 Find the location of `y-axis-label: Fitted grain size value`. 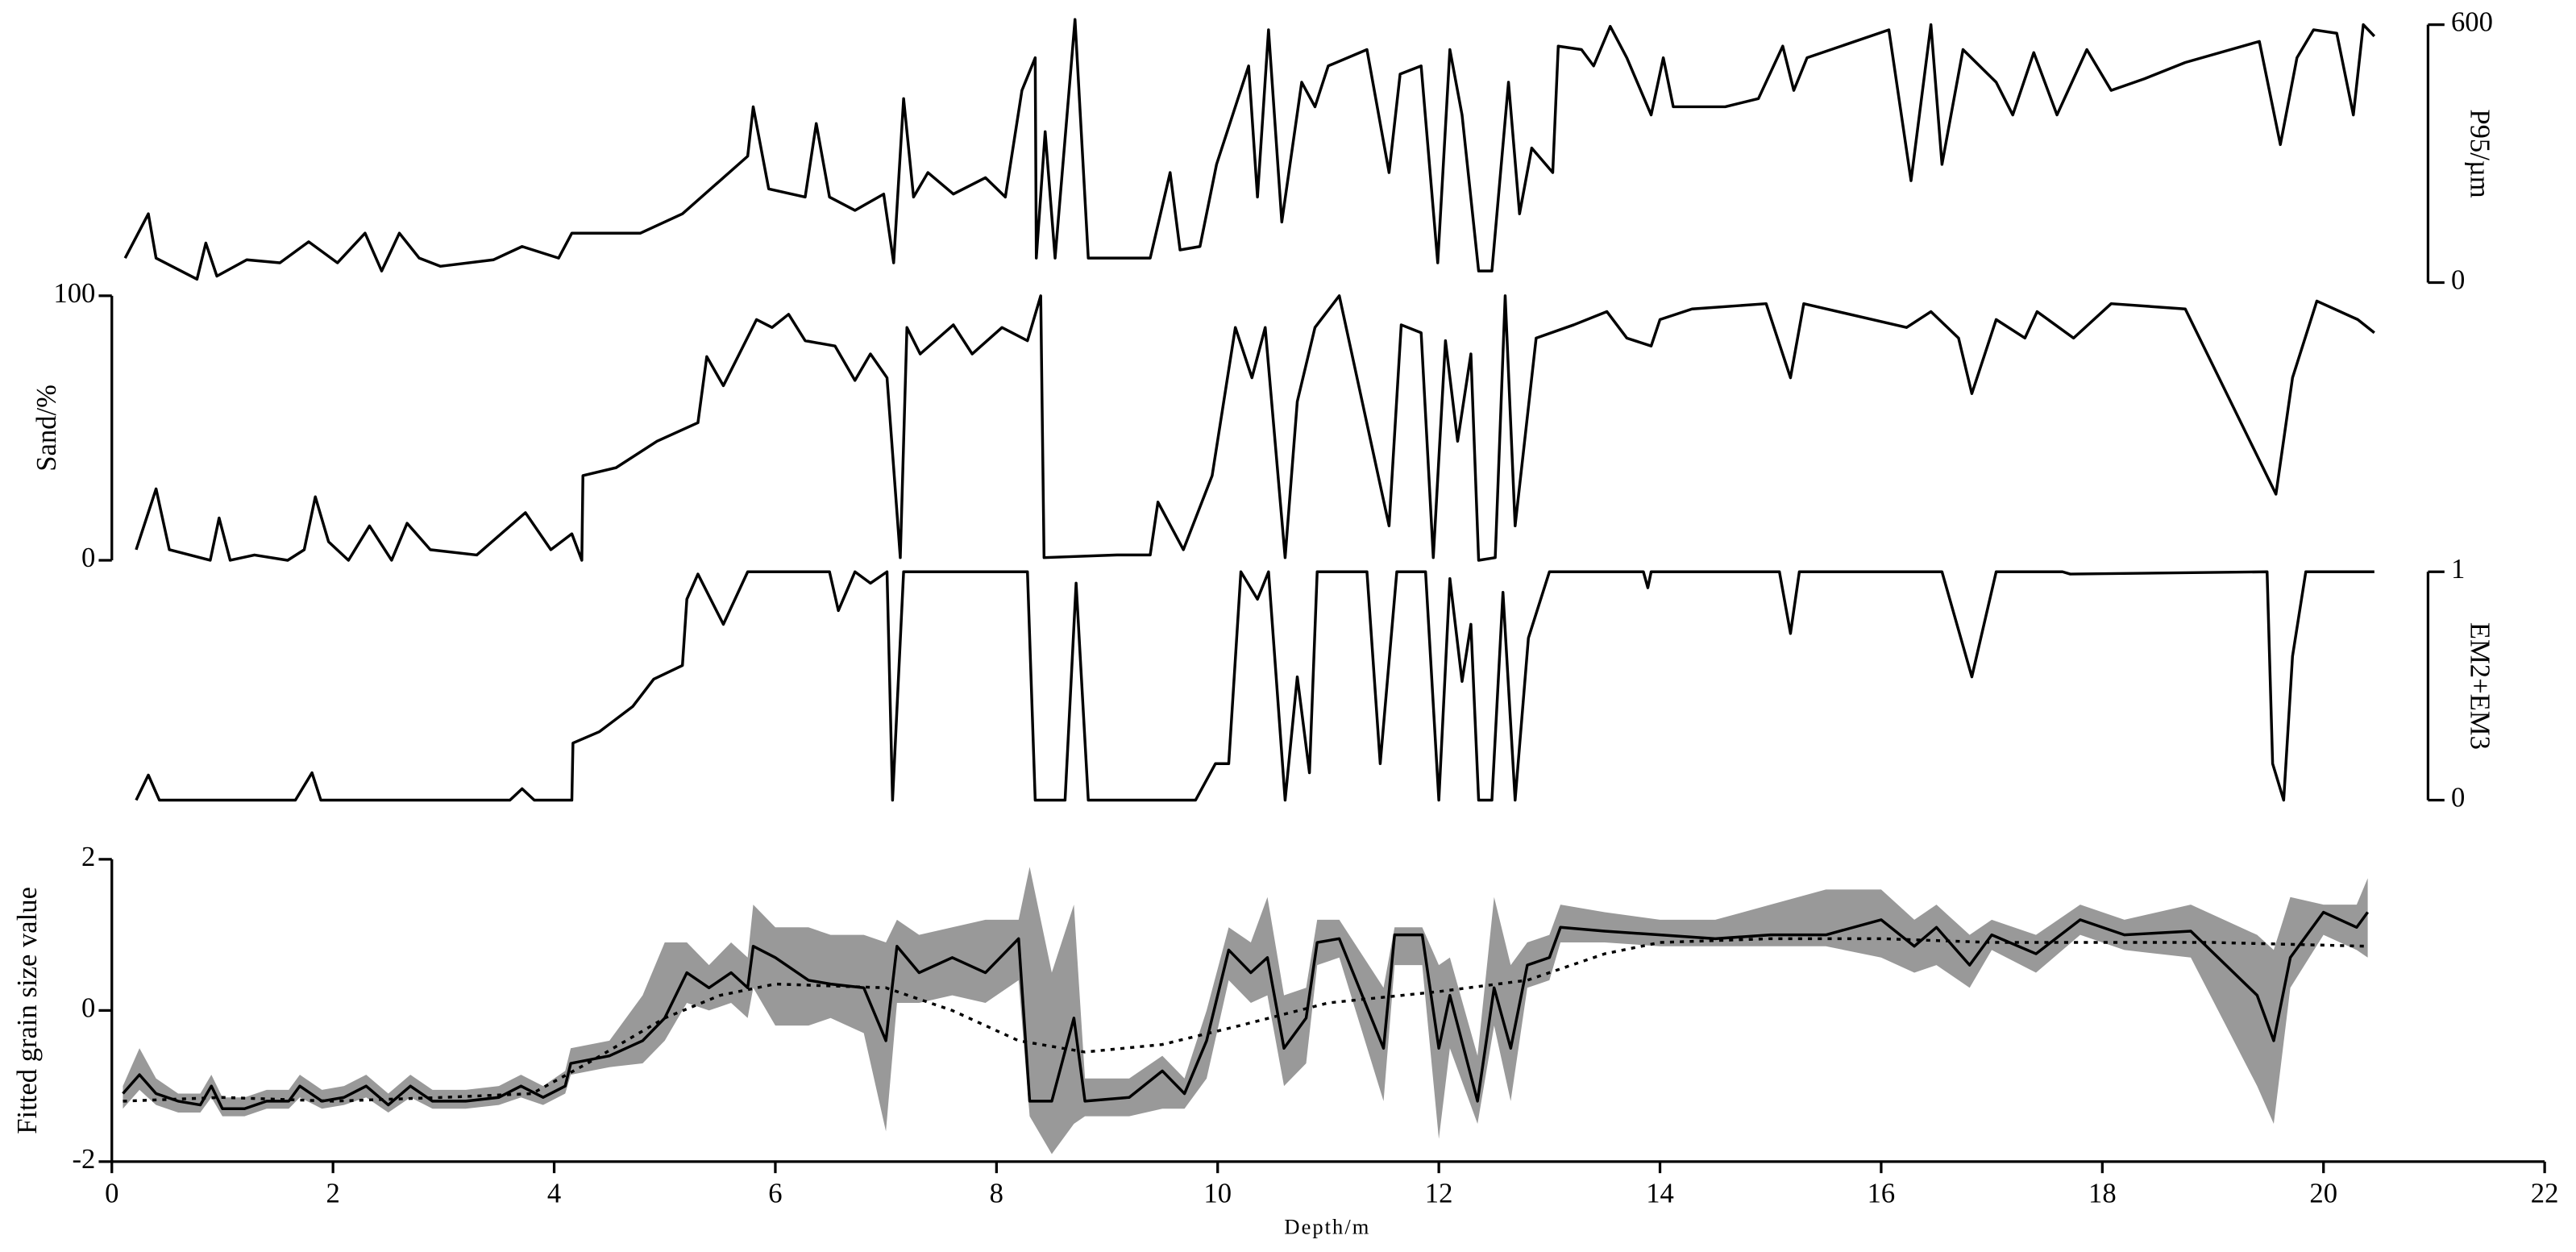

y-axis-label: Fitted grain size value is located at coordinates (27, 1010).